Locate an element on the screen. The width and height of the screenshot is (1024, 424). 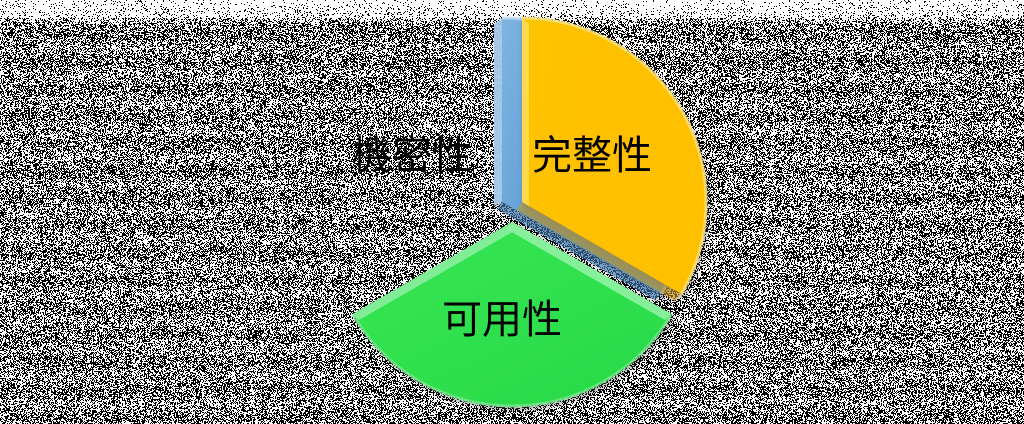
pie-slice-availability is located at coordinates (512, 315).